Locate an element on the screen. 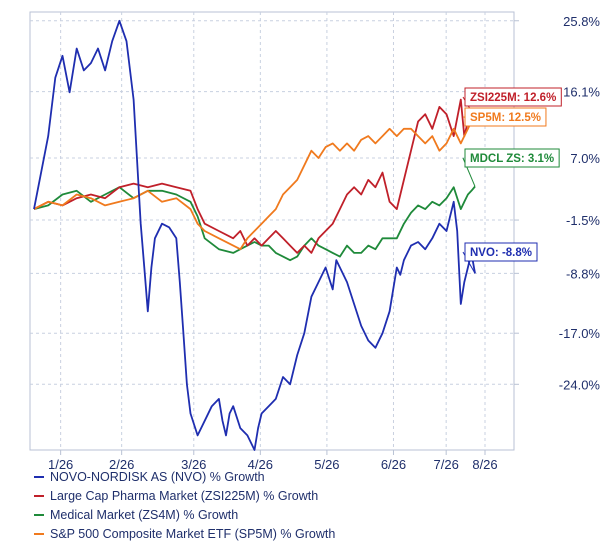 This screenshot has width=602, height=552. legend-label: Medical Market (ZS4M) % Growth is located at coordinates (144, 515).